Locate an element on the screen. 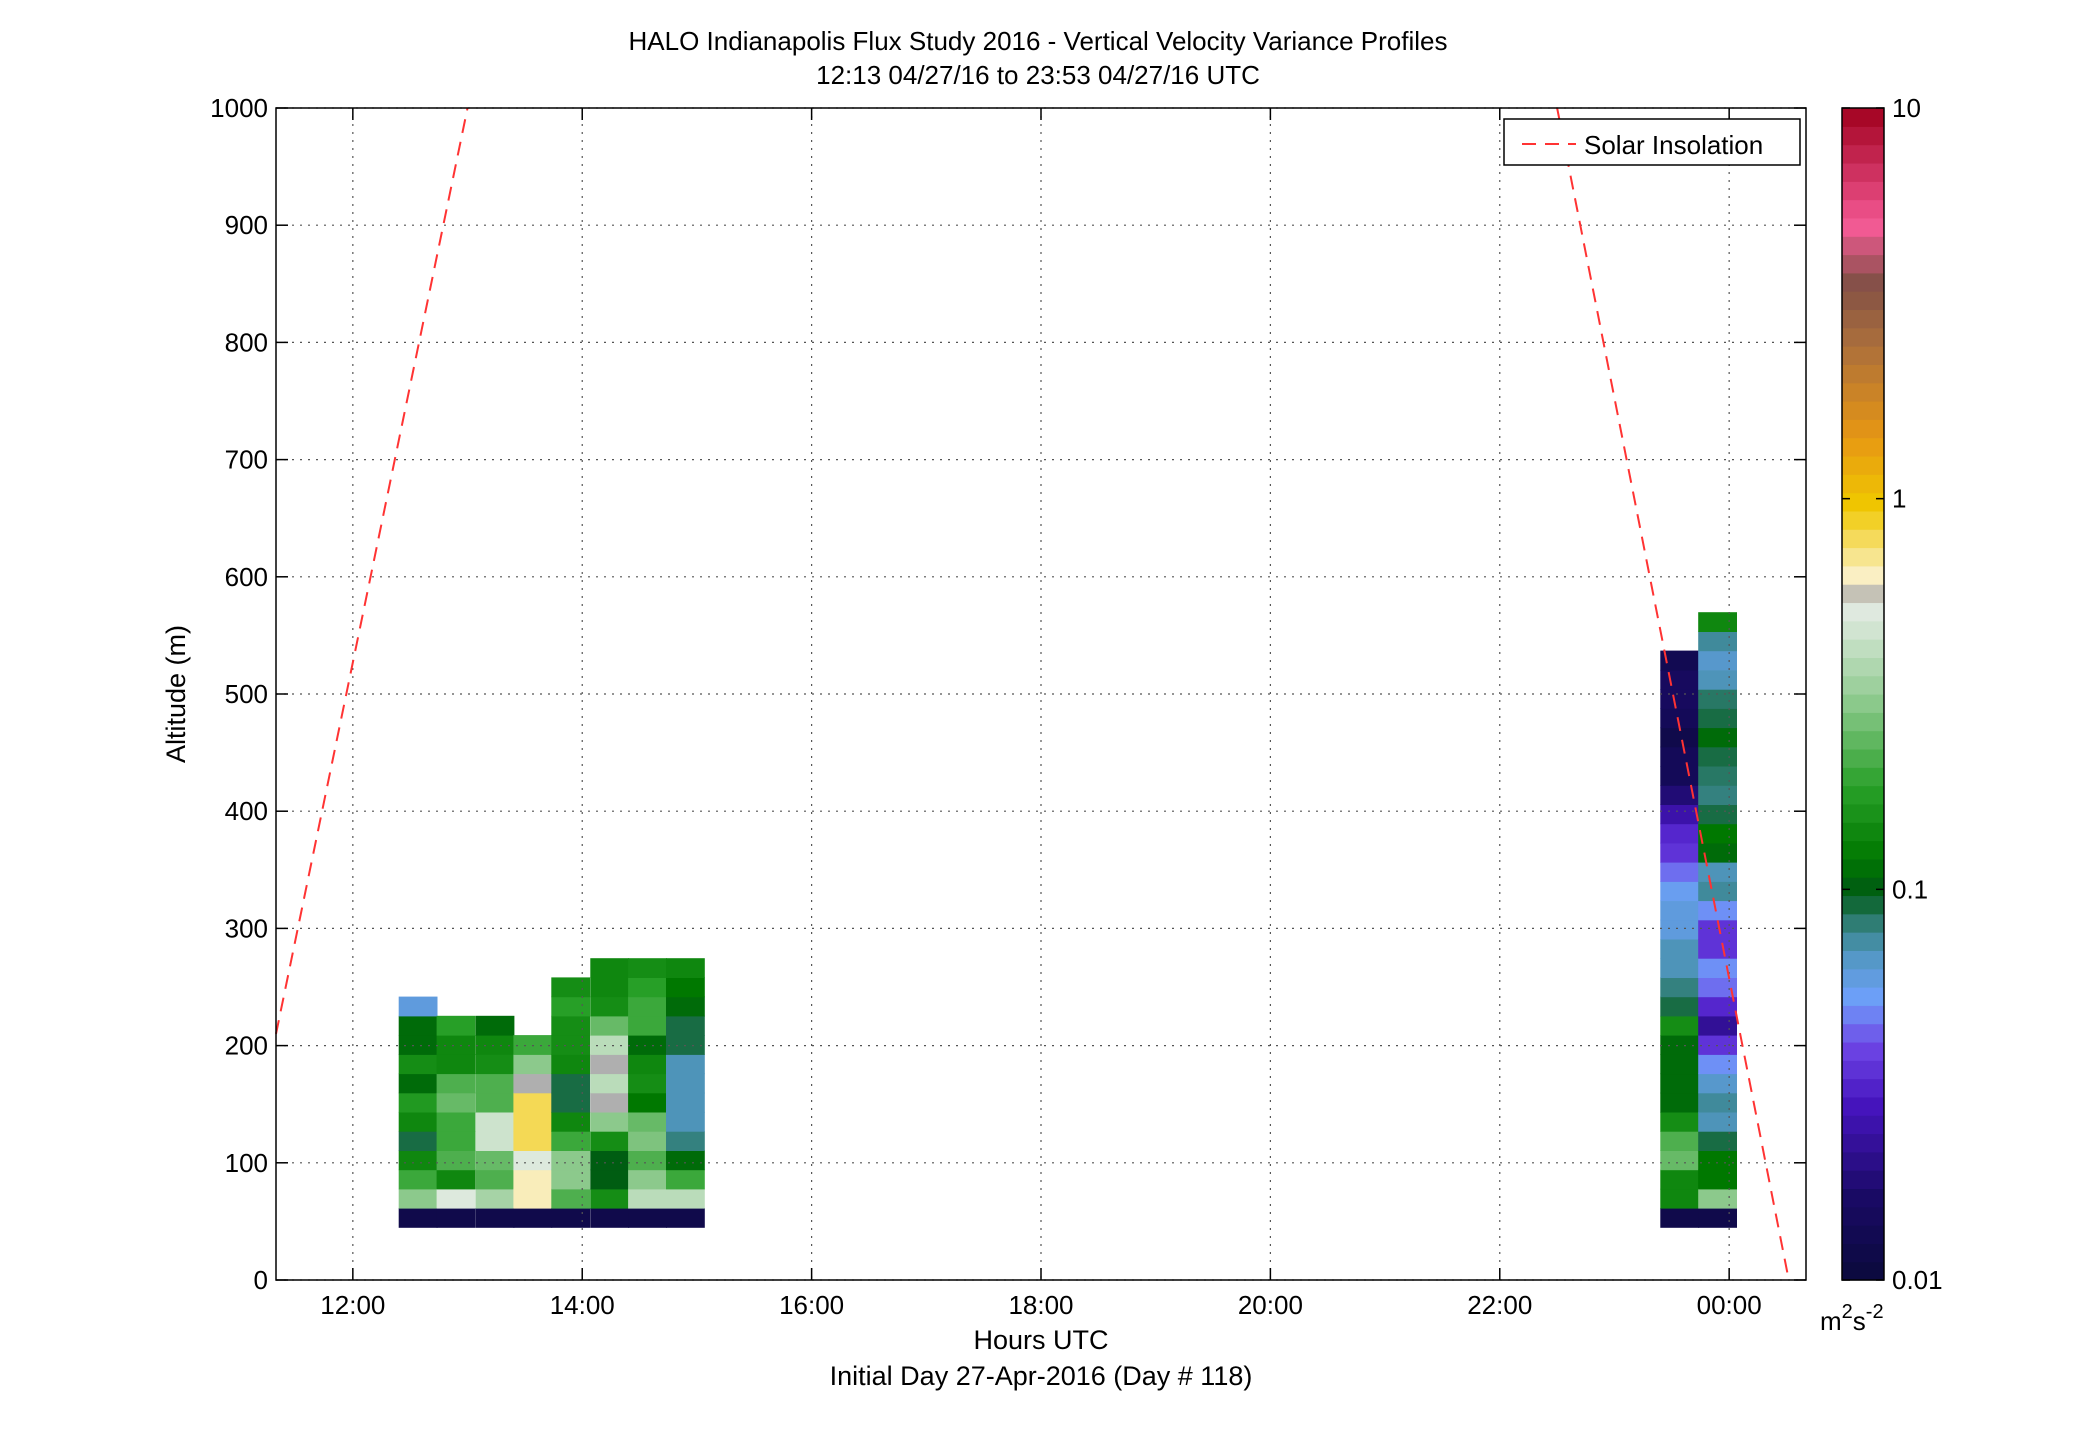 This screenshot has width=2098, height=1430. y-tick-label: 0 is located at coordinates (261, 1280).